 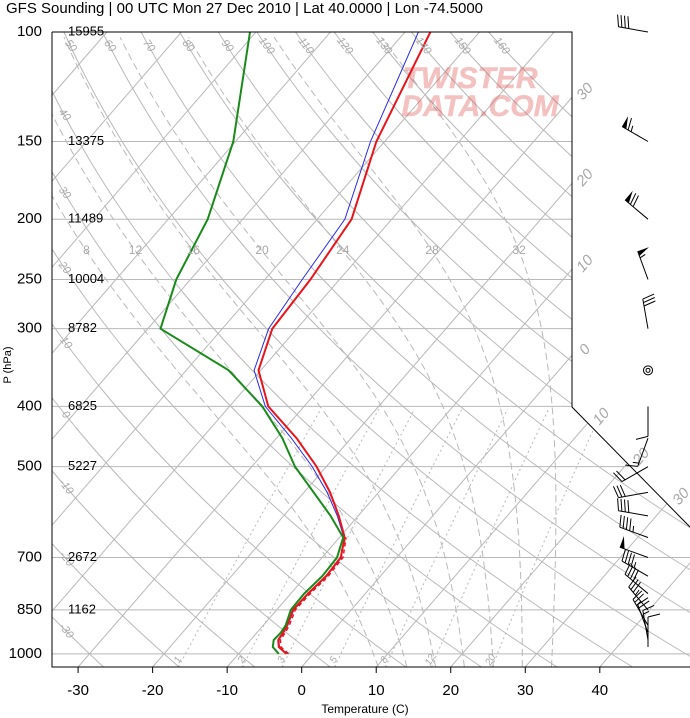 I want to click on isotherm-label: 20, so click(x=584, y=177).